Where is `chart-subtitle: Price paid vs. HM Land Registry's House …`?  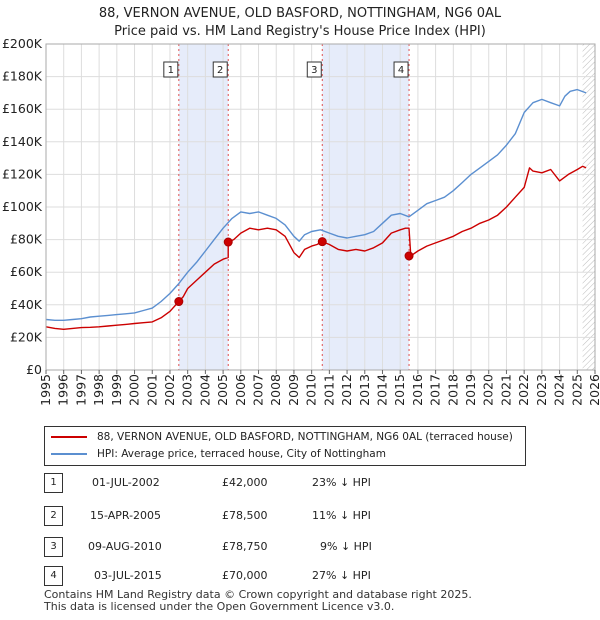
chart-subtitle: Price paid vs. HM Land Registry's House … is located at coordinates (300, 31).